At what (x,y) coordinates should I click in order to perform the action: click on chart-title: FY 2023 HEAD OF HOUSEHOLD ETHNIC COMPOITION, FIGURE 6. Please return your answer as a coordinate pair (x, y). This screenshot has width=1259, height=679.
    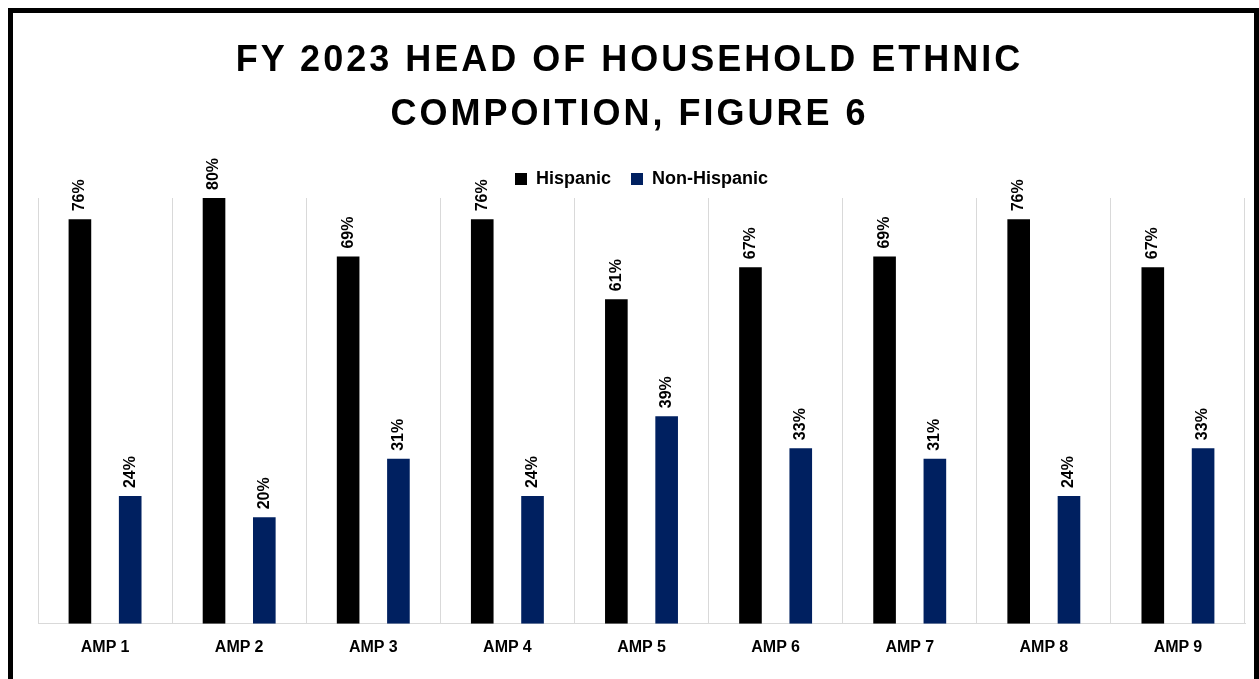
    Looking at the image, I should click on (629, 86).